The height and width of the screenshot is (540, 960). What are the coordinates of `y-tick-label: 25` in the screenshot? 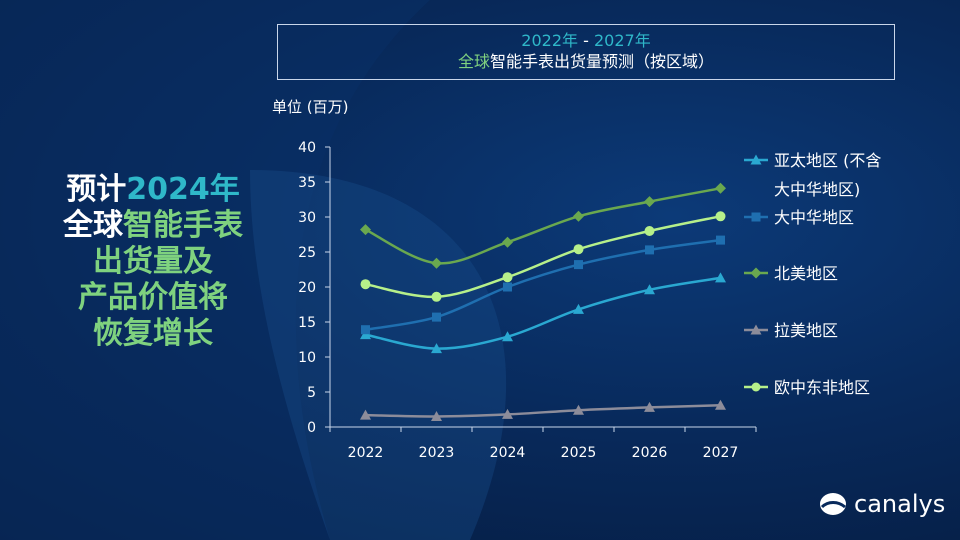 It's located at (307, 253).